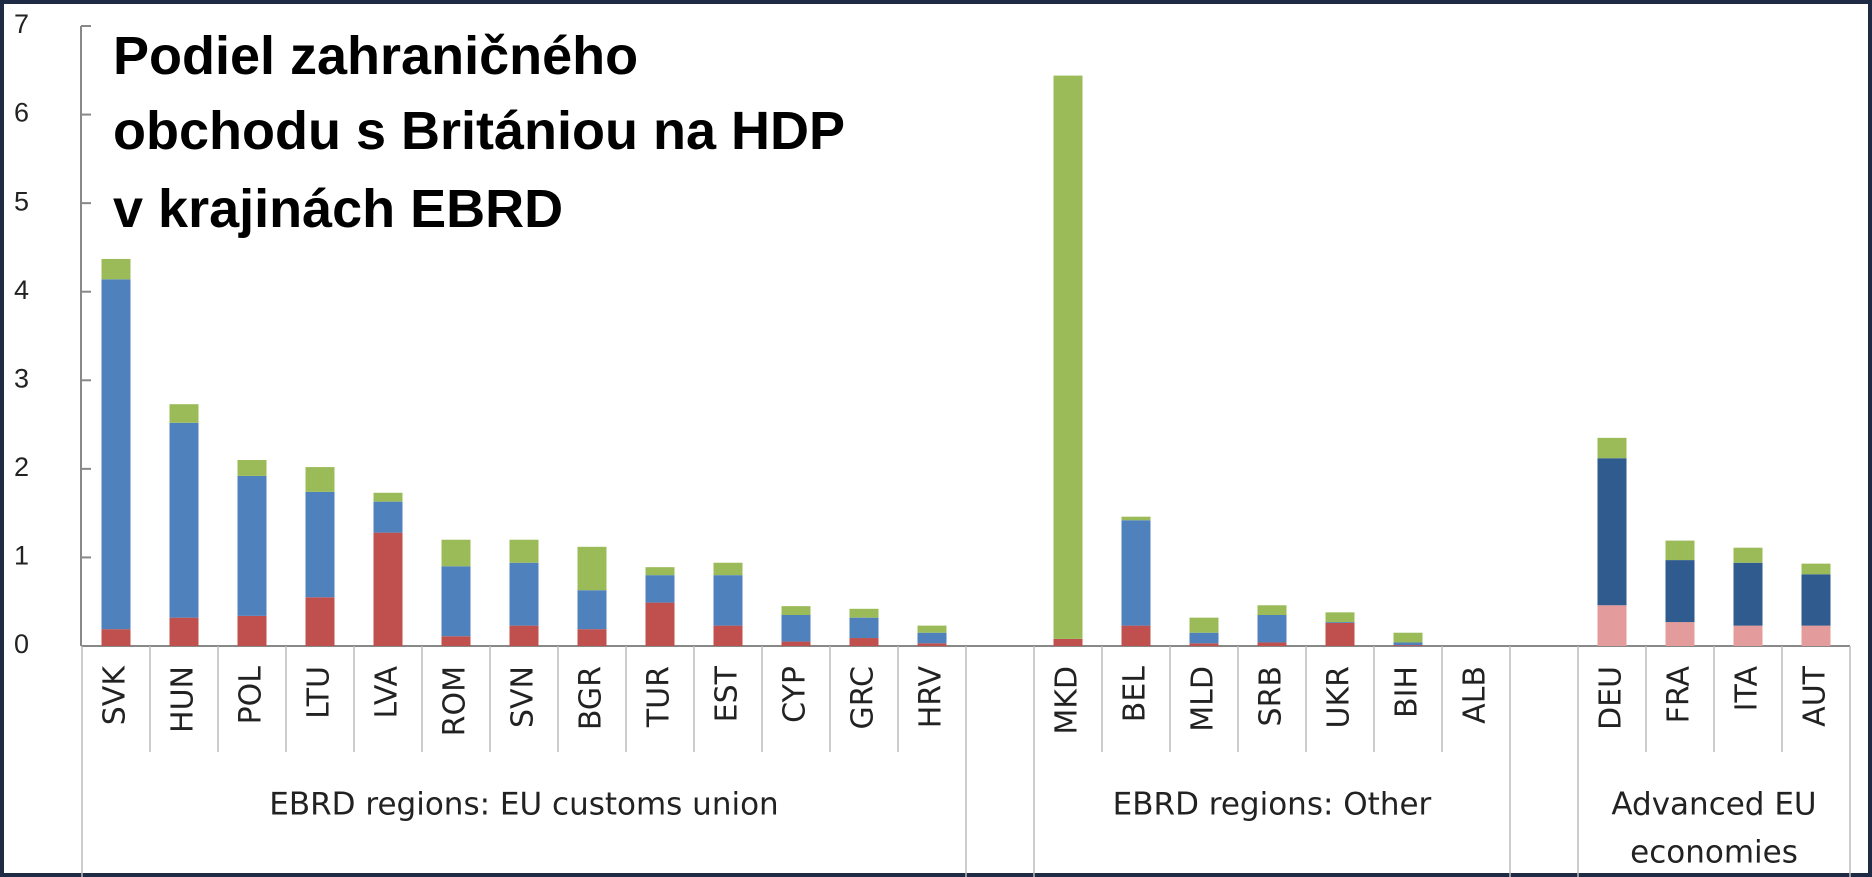 Image resolution: width=1872 pixels, height=877 pixels. Describe the element at coordinates (1815, 695) in the screenshot. I see `x-tick-label: AUT` at that location.